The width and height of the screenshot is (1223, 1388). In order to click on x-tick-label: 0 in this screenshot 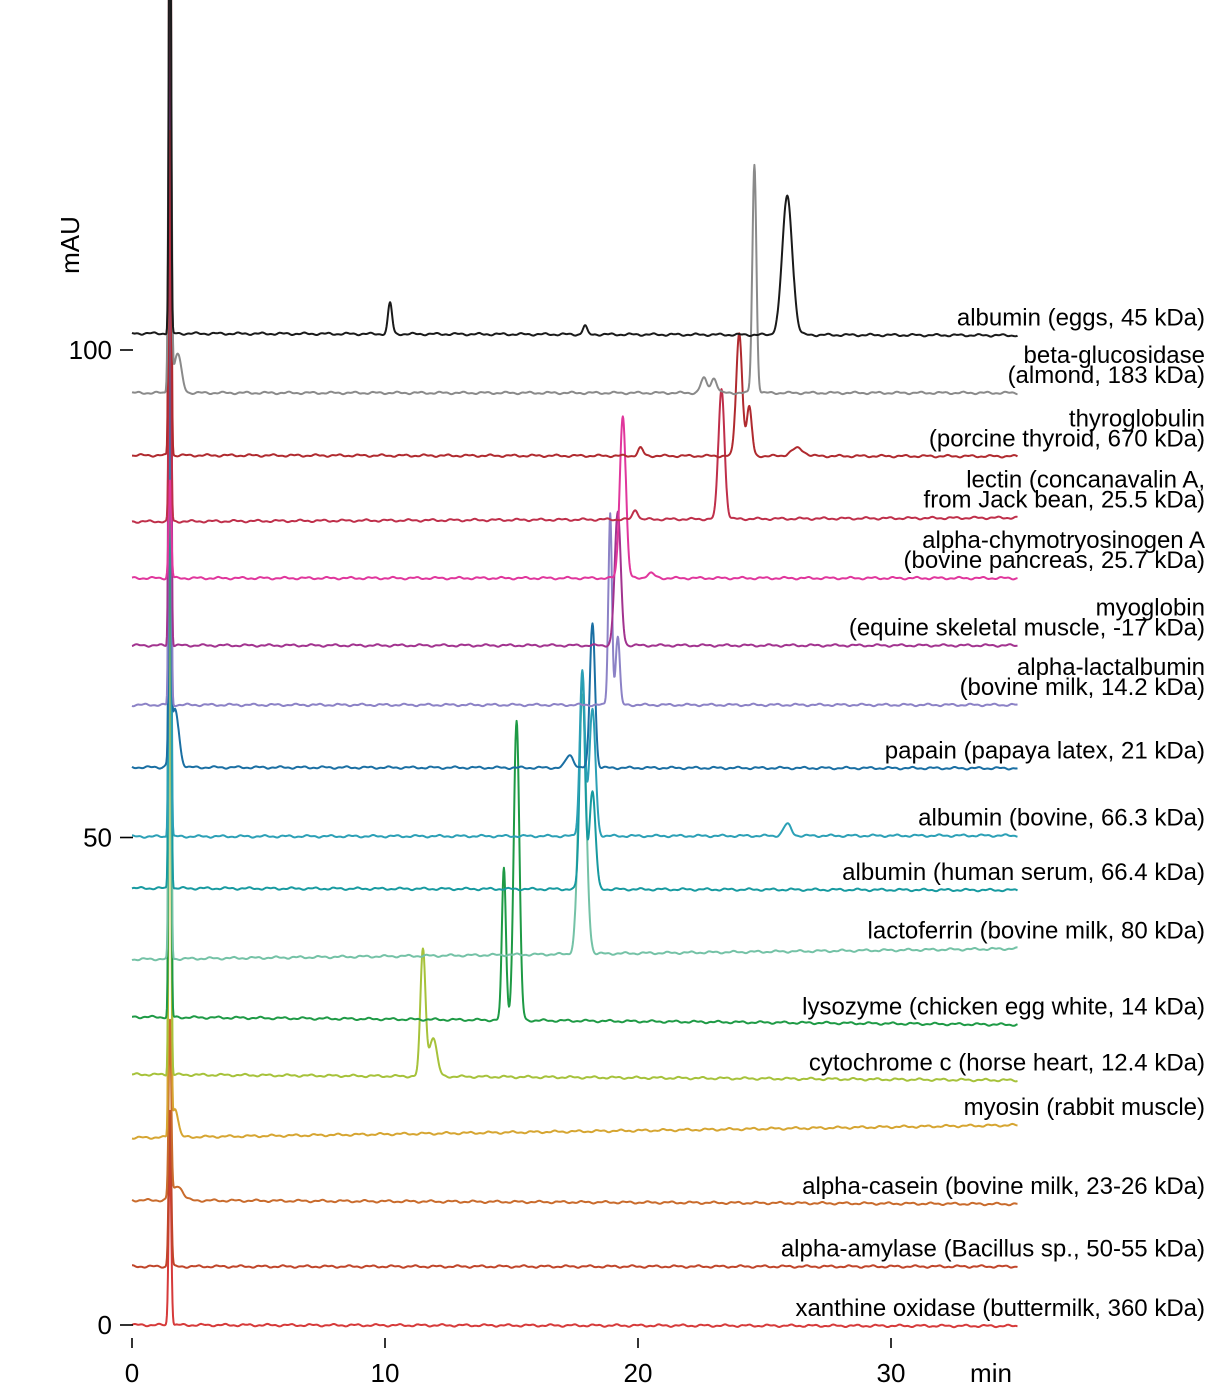, I will do `click(132, 1373)`.